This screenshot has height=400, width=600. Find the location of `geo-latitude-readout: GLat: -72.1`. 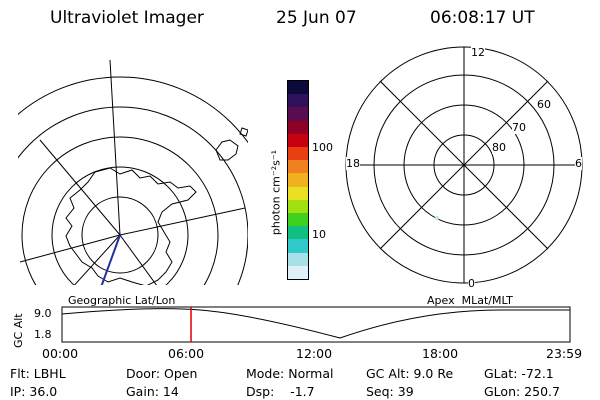

geo-latitude-readout: GLat: -72.1 is located at coordinates (519, 373).